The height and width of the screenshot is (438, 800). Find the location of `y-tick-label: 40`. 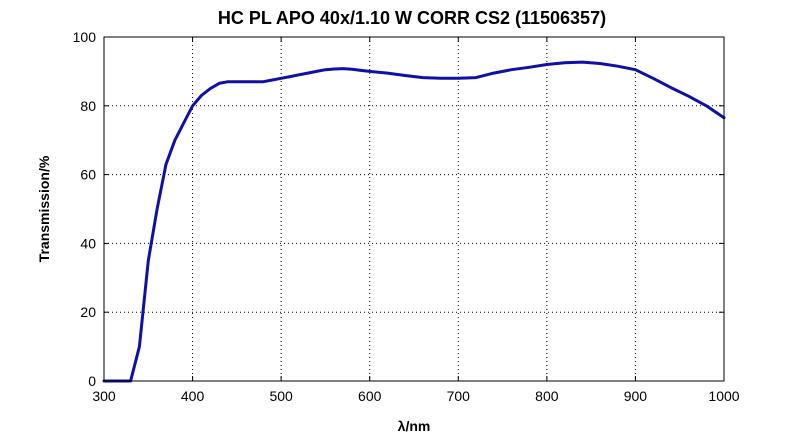

y-tick-label: 40 is located at coordinates (88, 243).